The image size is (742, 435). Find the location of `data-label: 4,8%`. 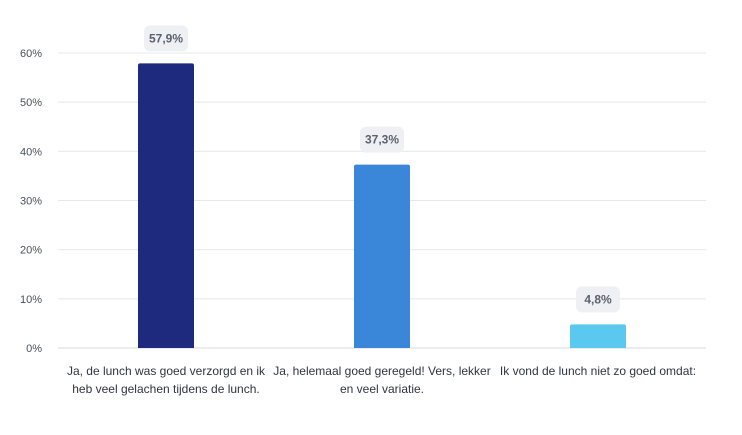

data-label: 4,8% is located at coordinates (598, 299).